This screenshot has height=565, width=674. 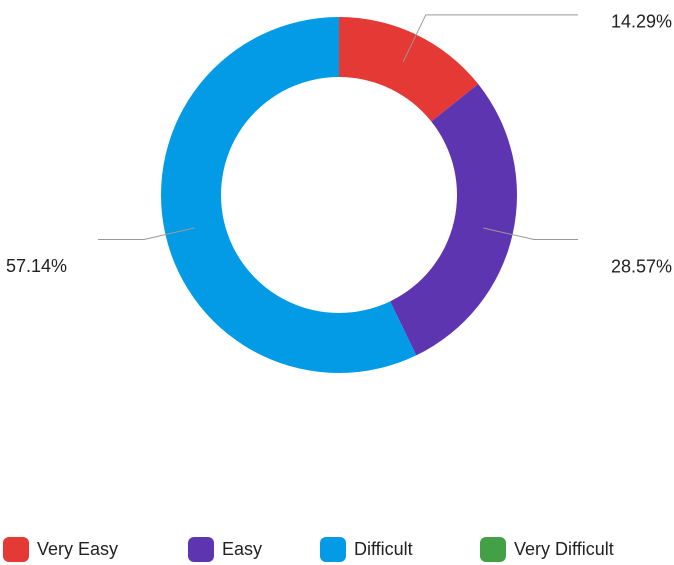 What do you see at coordinates (564, 549) in the screenshot?
I see `legend-label: Very Difficult` at bounding box center [564, 549].